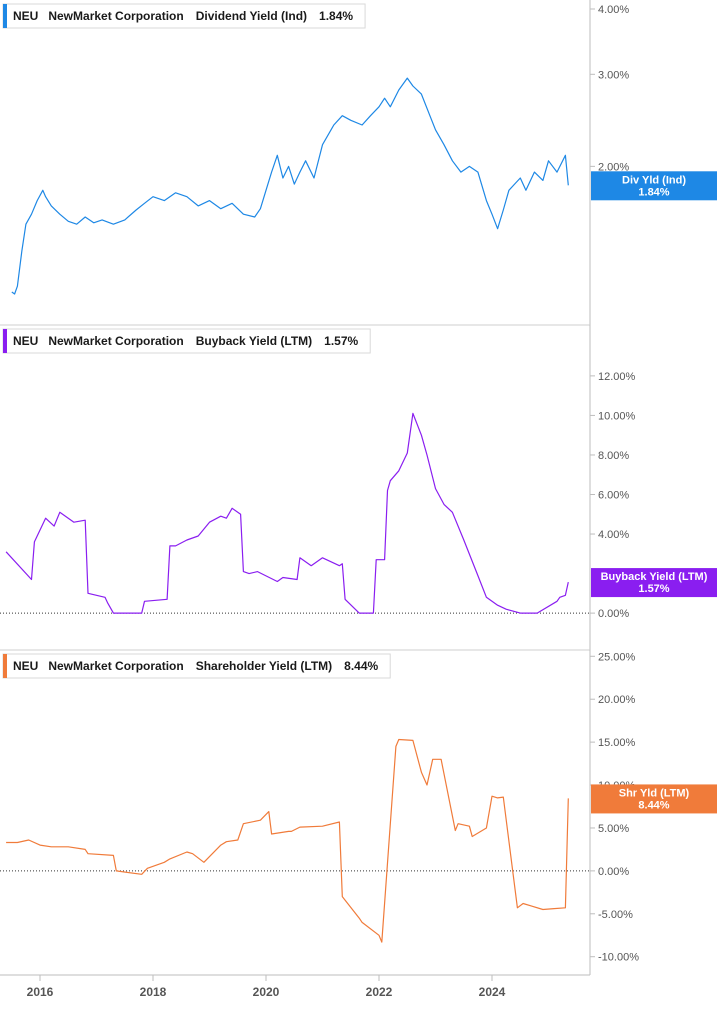 Image resolution: width=717 pixels, height=1010 pixels. I want to click on x-tick-label: 2018, so click(153, 992).